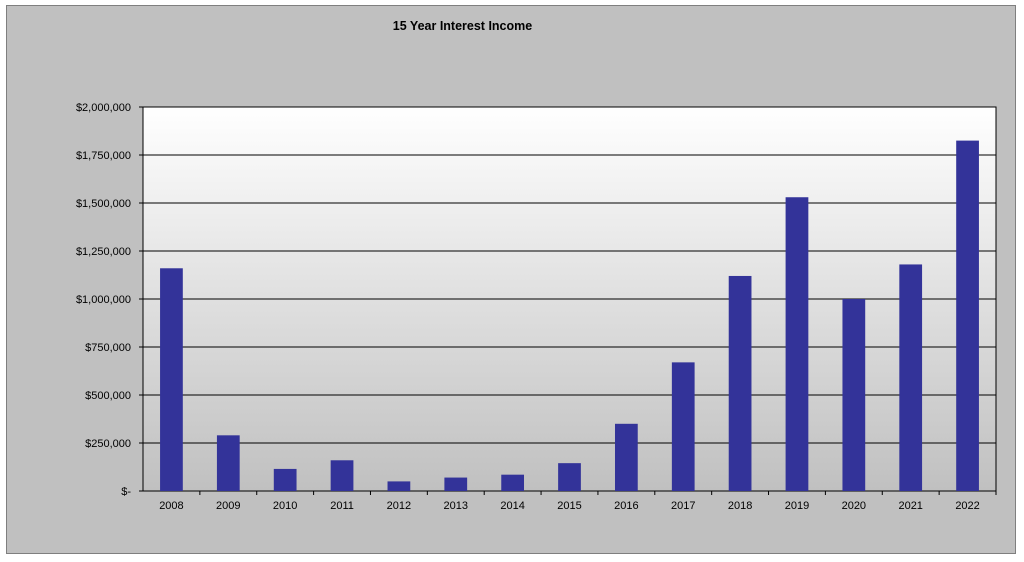  What do you see at coordinates (569, 506) in the screenshot?
I see `x-tick-label: 2015` at bounding box center [569, 506].